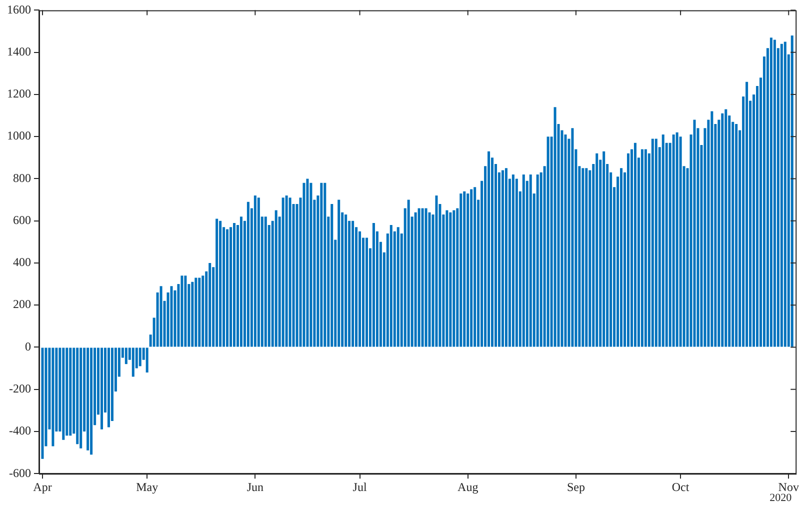 Image resolution: width=801 pixels, height=511 pixels. What do you see at coordinates (19, 51) in the screenshot?
I see `y-tick-label: 1400` at bounding box center [19, 51].